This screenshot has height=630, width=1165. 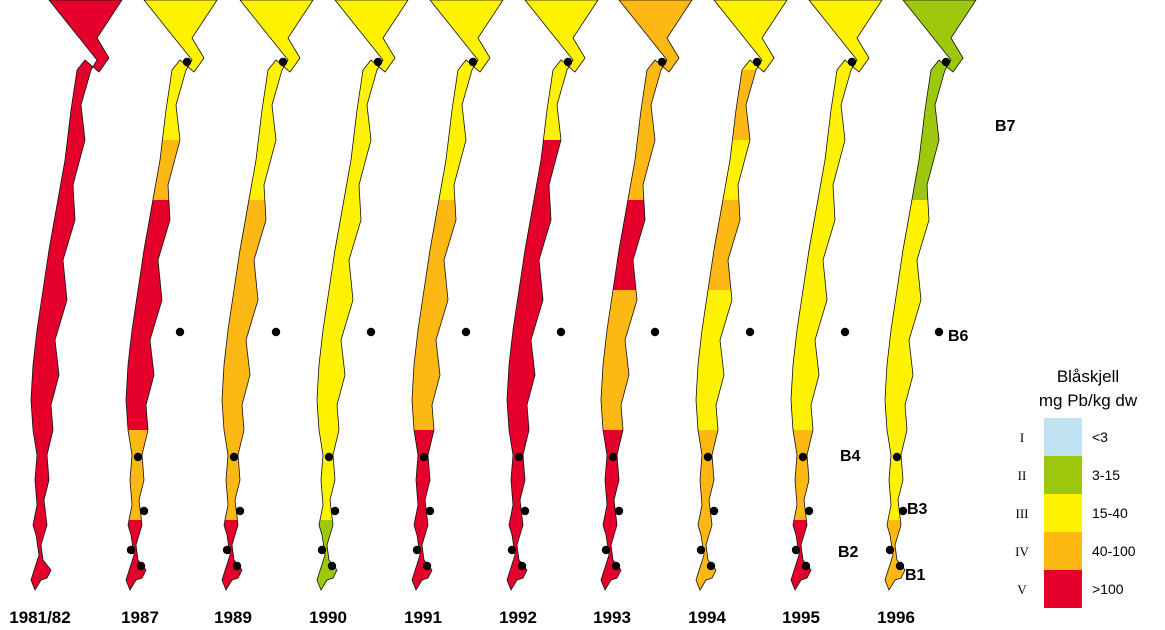 What do you see at coordinates (1070, 589) in the screenshot?
I see `legend-row-v: V >100` at bounding box center [1070, 589].